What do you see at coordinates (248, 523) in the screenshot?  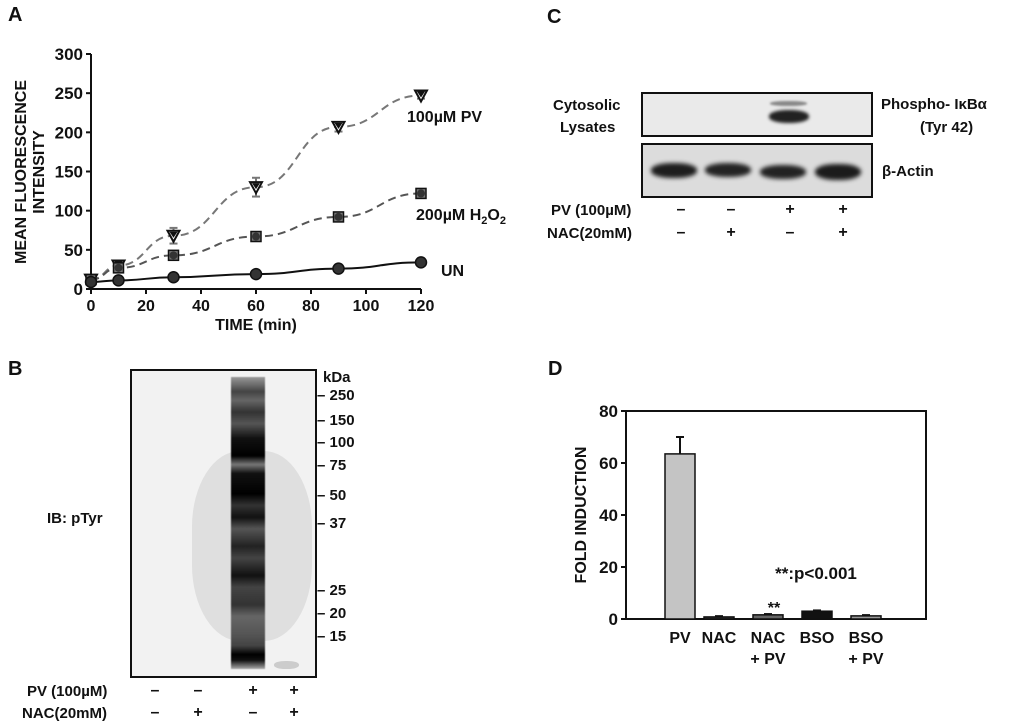 I see `pv-lane-smear` at bounding box center [248, 523].